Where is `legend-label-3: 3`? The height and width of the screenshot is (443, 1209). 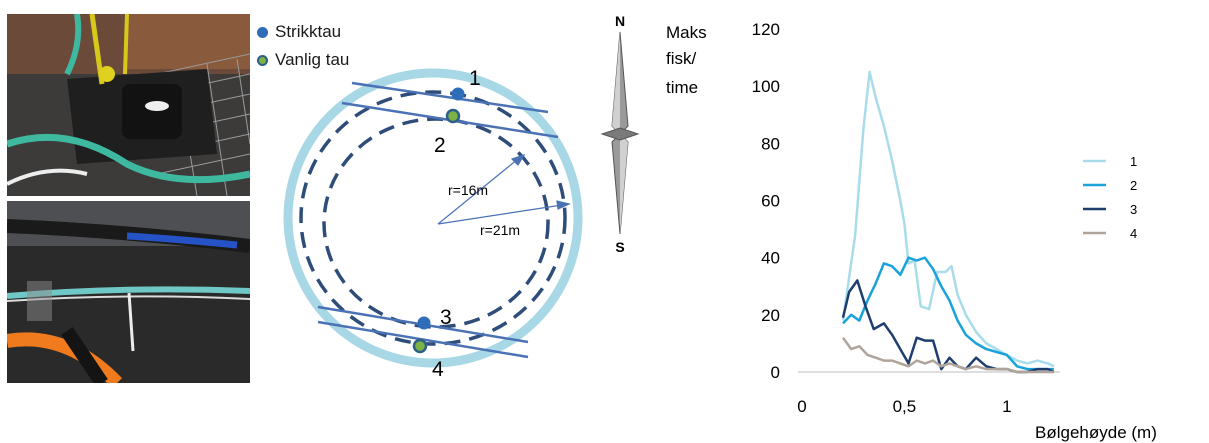
legend-label-3: 3 is located at coordinates (1133, 209).